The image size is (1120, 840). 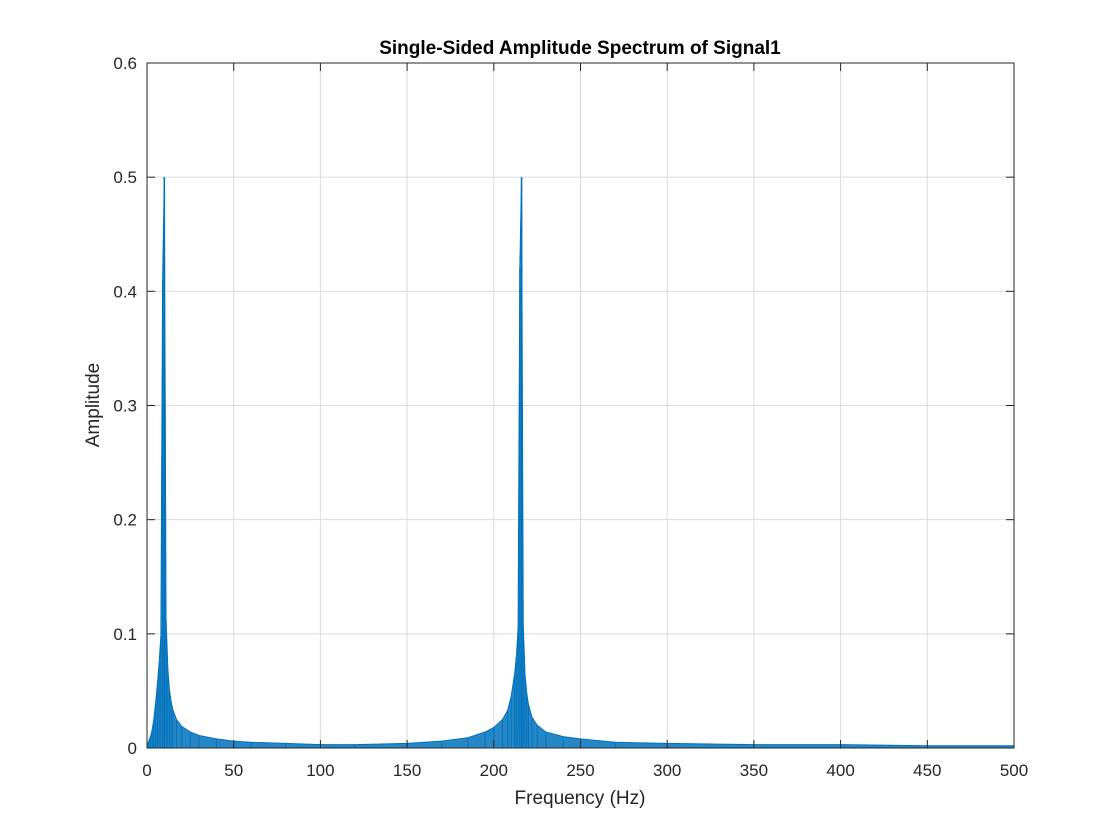 I want to click on x-tick-label: 350, so click(x=754, y=770).